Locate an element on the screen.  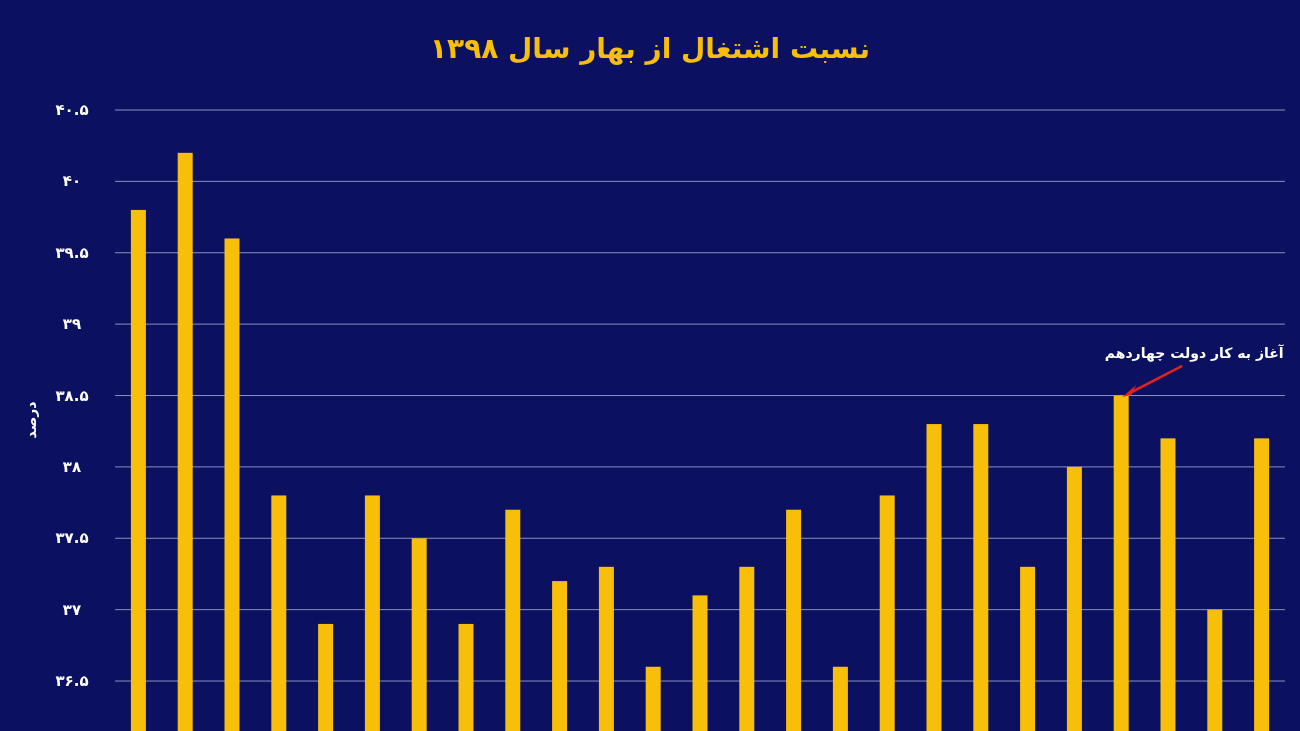
y-tick-label: ۳۷.۵ is located at coordinates (72, 538).